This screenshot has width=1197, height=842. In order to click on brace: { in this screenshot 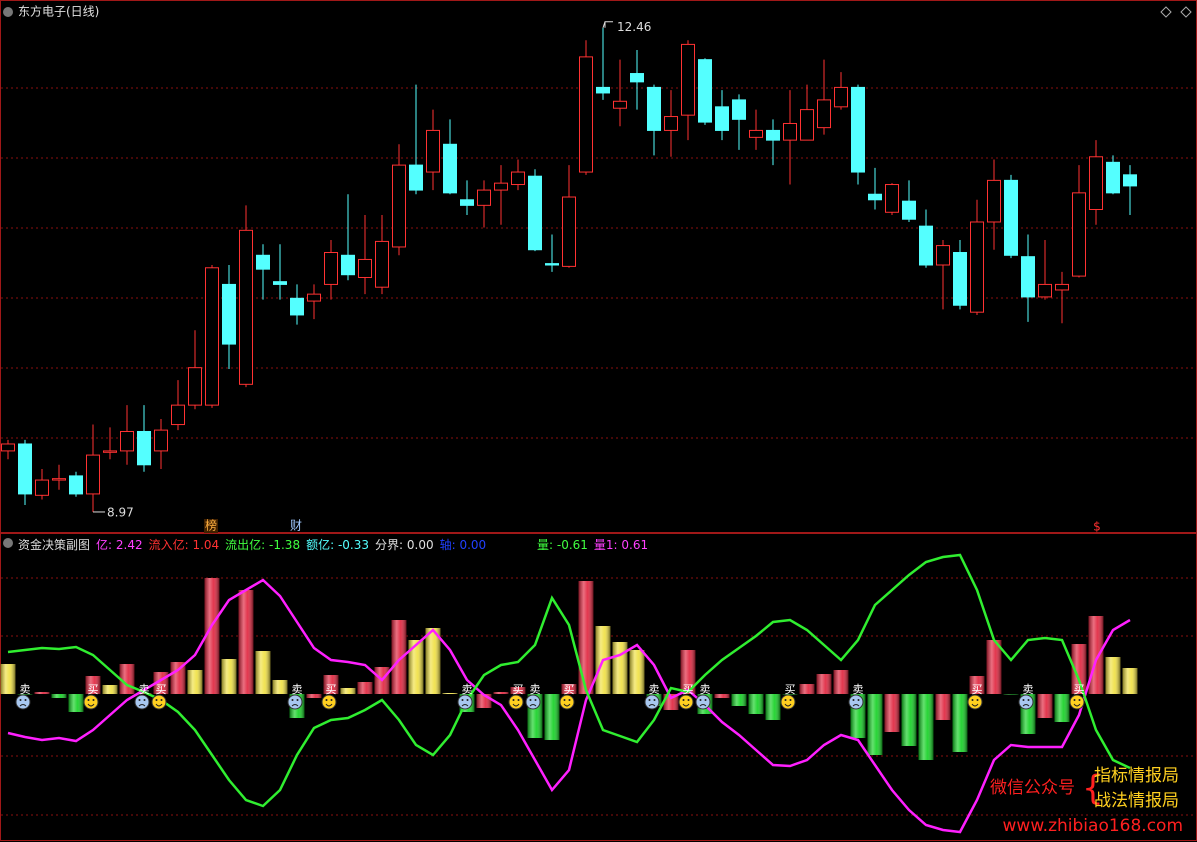, I will do `click(1093, 789)`.